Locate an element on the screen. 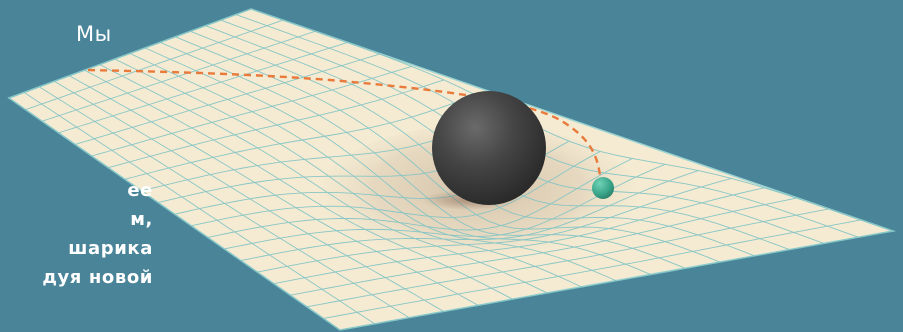 The image size is (903, 332). label-we: Мы is located at coordinates (94, 34).